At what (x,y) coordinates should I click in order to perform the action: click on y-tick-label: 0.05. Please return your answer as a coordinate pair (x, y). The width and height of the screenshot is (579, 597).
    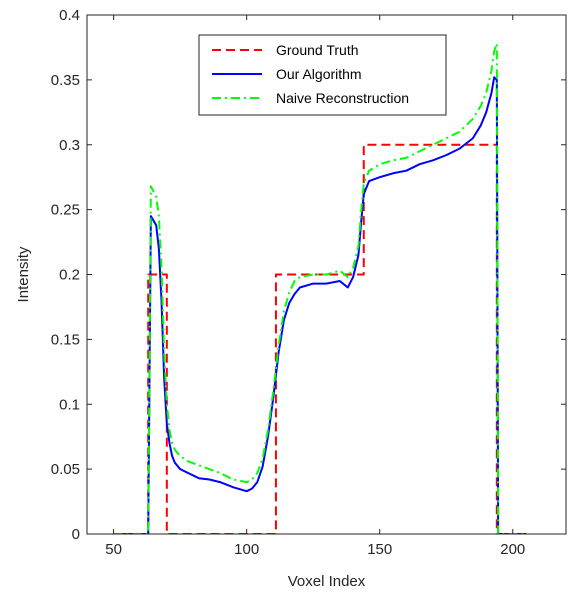
    Looking at the image, I should click on (65, 469).